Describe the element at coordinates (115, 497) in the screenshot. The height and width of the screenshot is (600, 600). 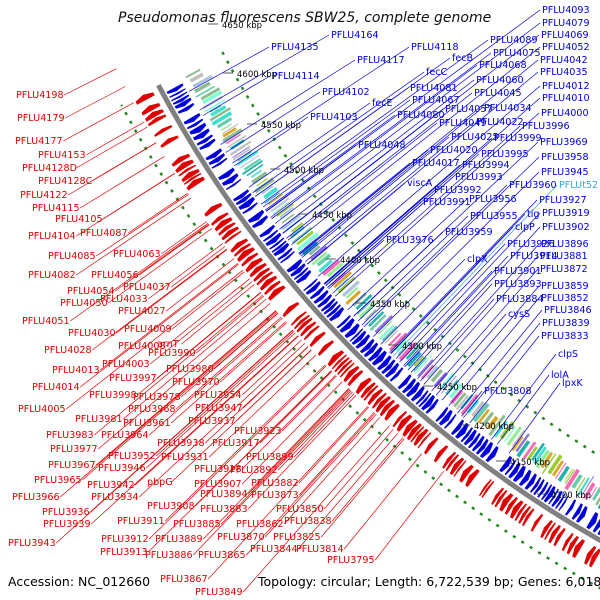
I see `gene-label-forward: PFLU3934` at that location.